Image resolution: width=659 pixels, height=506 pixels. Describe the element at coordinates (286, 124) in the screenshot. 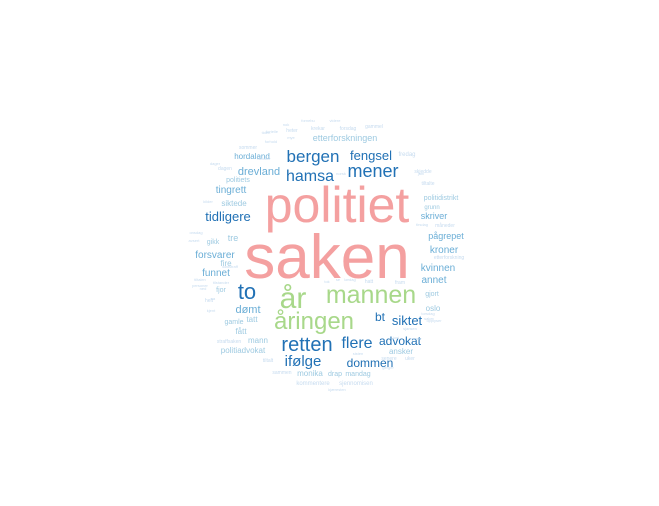

I see `cloud-word: nok` at that location.